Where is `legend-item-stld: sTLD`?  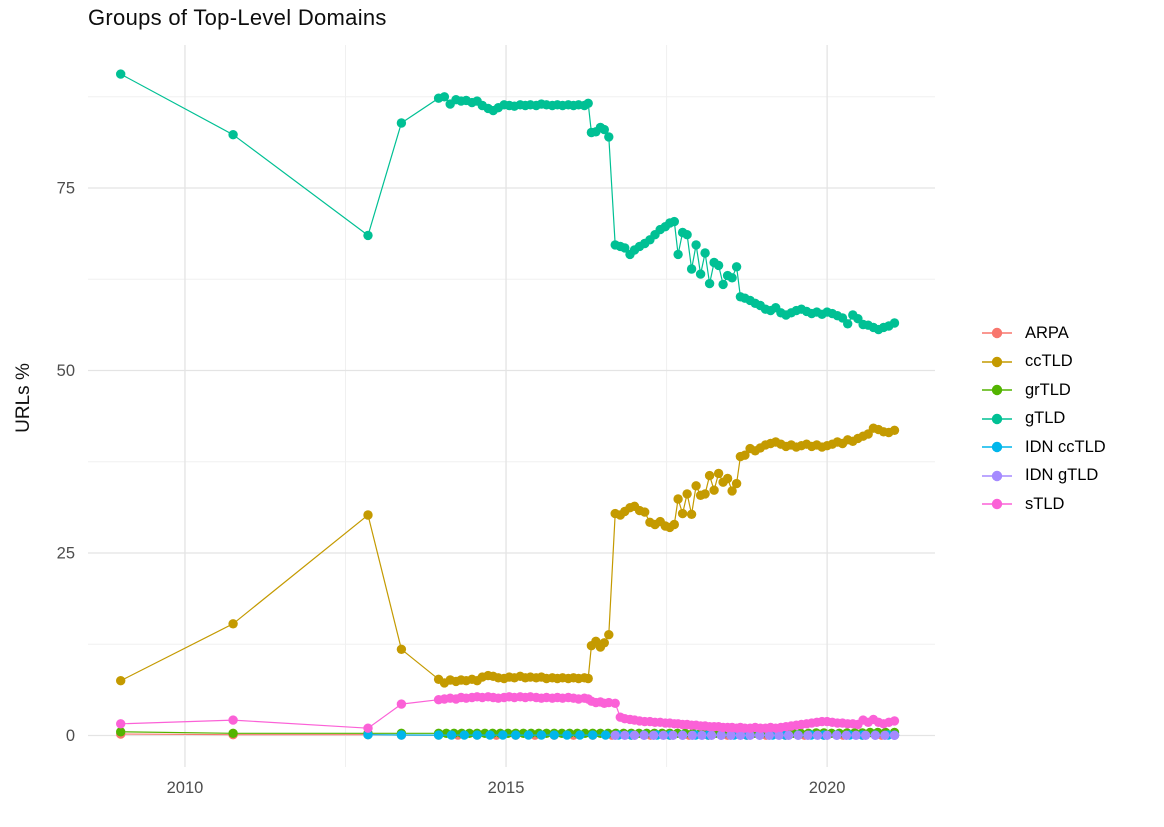 legend-item-stld: sTLD is located at coordinates (1043, 504).